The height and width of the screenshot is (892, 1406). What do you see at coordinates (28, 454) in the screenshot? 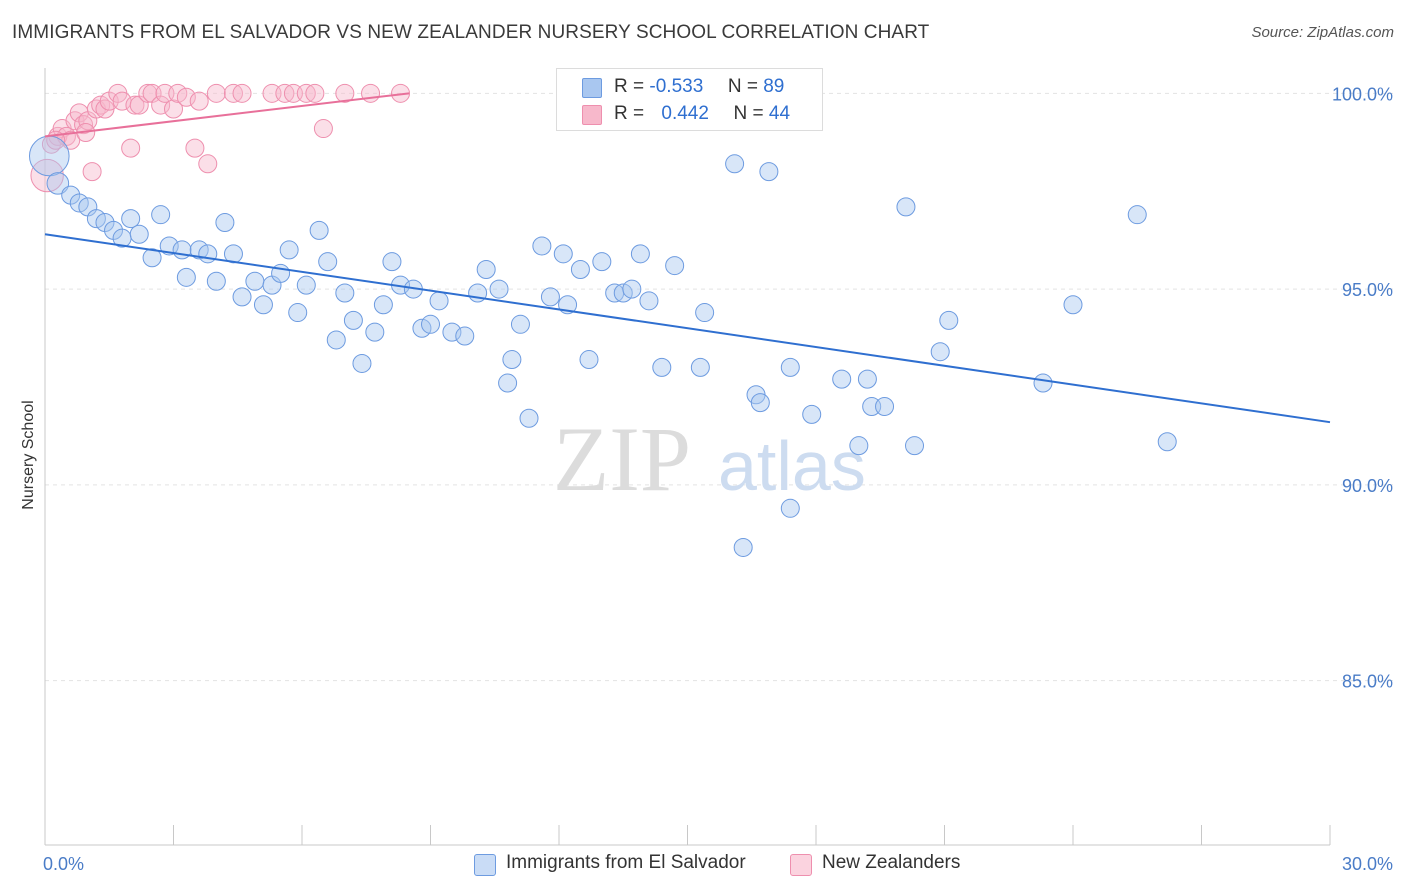
I see `y-axis-label: Nursery School` at bounding box center [28, 454].